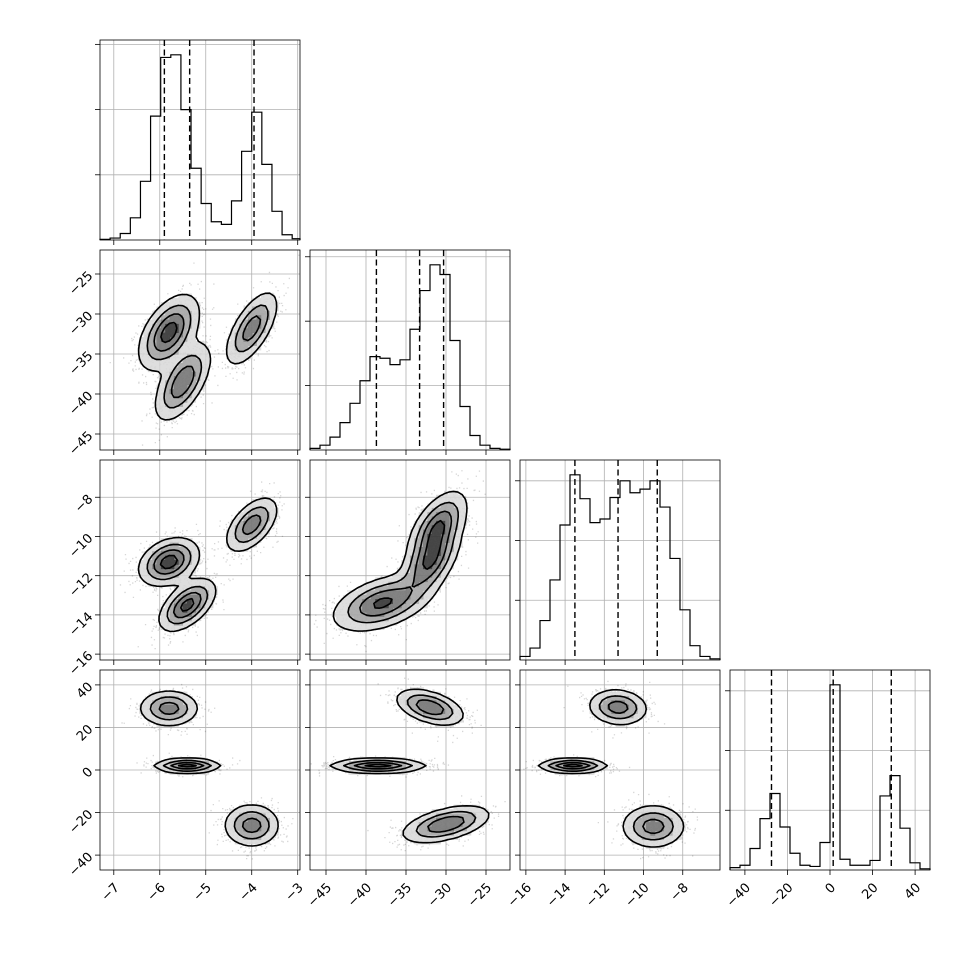 The width and height of the screenshot is (970, 970). Describe the element at coordinates (81, 284) in the screenshot. I see `y-tick-label: −25` at that location.